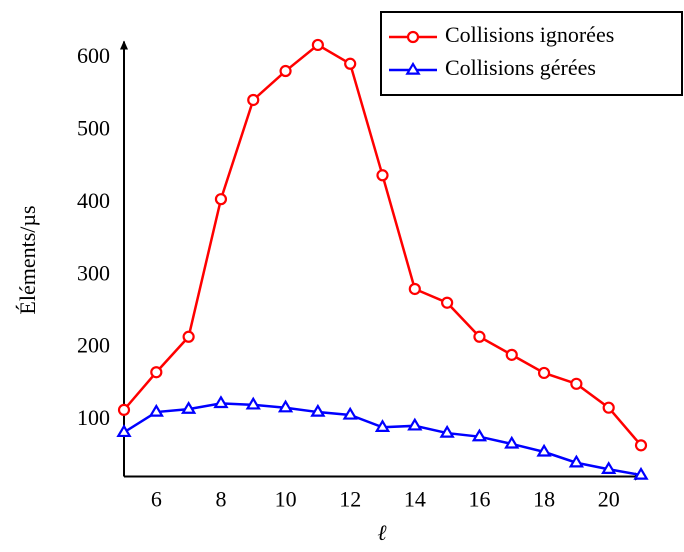  Describe the element at coordinates (544, 499) in the screenshot. I see `x-tick-label: 18` at that location.